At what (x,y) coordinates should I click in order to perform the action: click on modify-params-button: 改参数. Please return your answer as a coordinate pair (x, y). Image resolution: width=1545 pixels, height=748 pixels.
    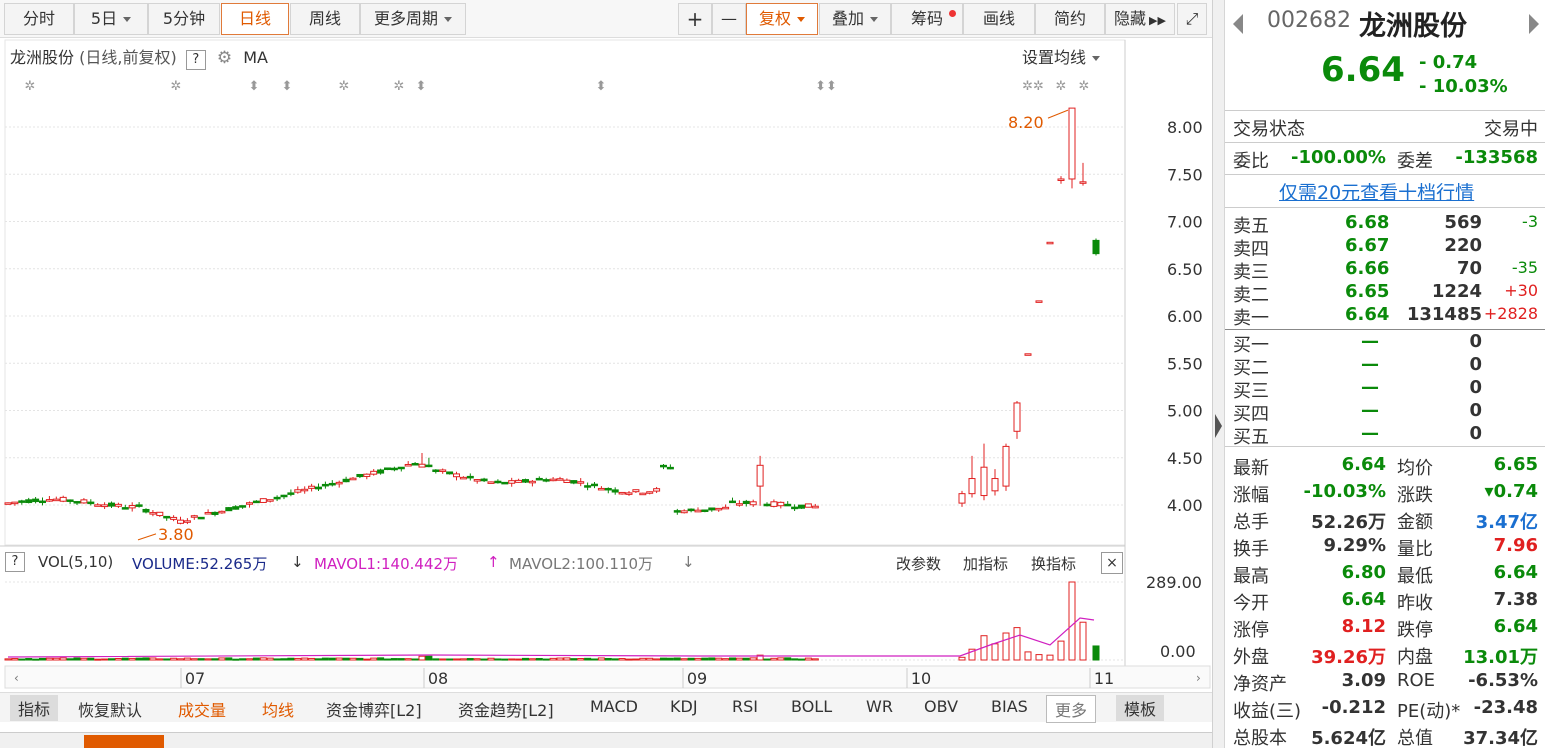
    Looking at the image, I should click on (919, 564).